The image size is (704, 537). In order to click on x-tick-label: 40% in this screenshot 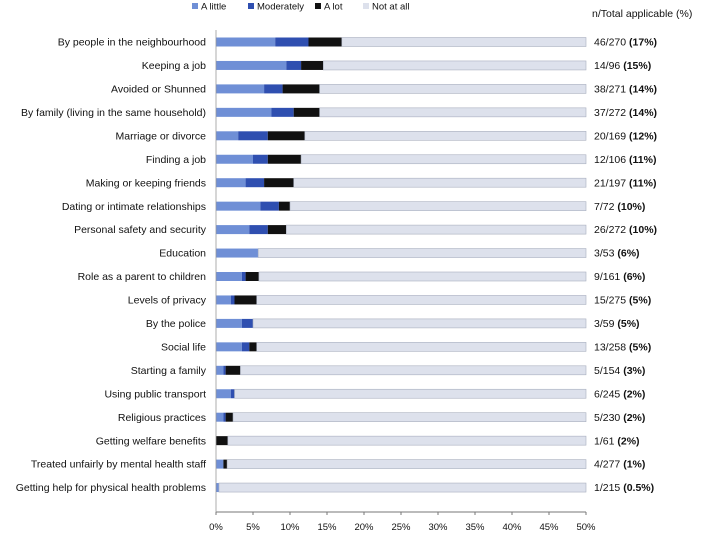, I will do `click(512, 527)`.